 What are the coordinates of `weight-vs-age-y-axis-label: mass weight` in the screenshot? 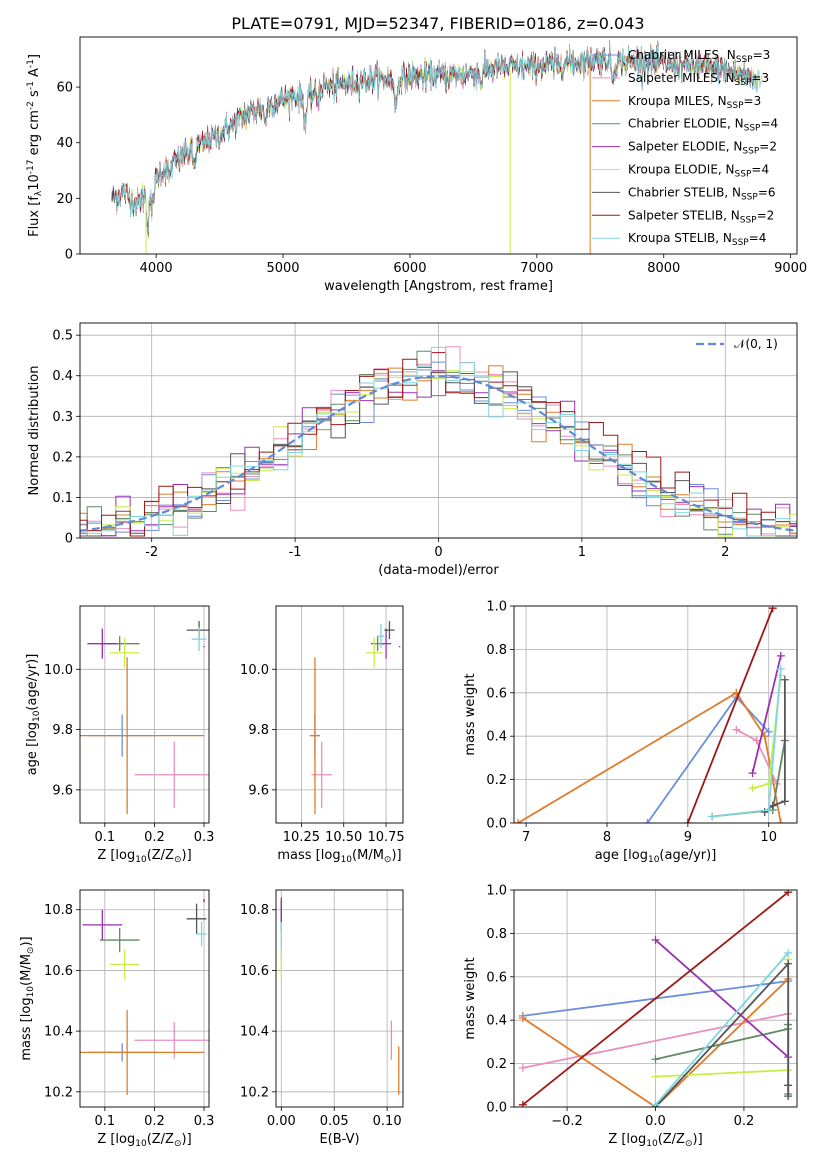 It's located at (470, 714).